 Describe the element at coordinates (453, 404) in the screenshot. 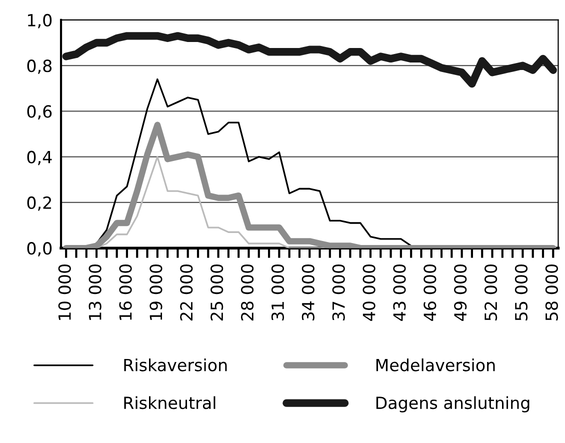

I see `legend-label: Dagens anslutning` at that location.